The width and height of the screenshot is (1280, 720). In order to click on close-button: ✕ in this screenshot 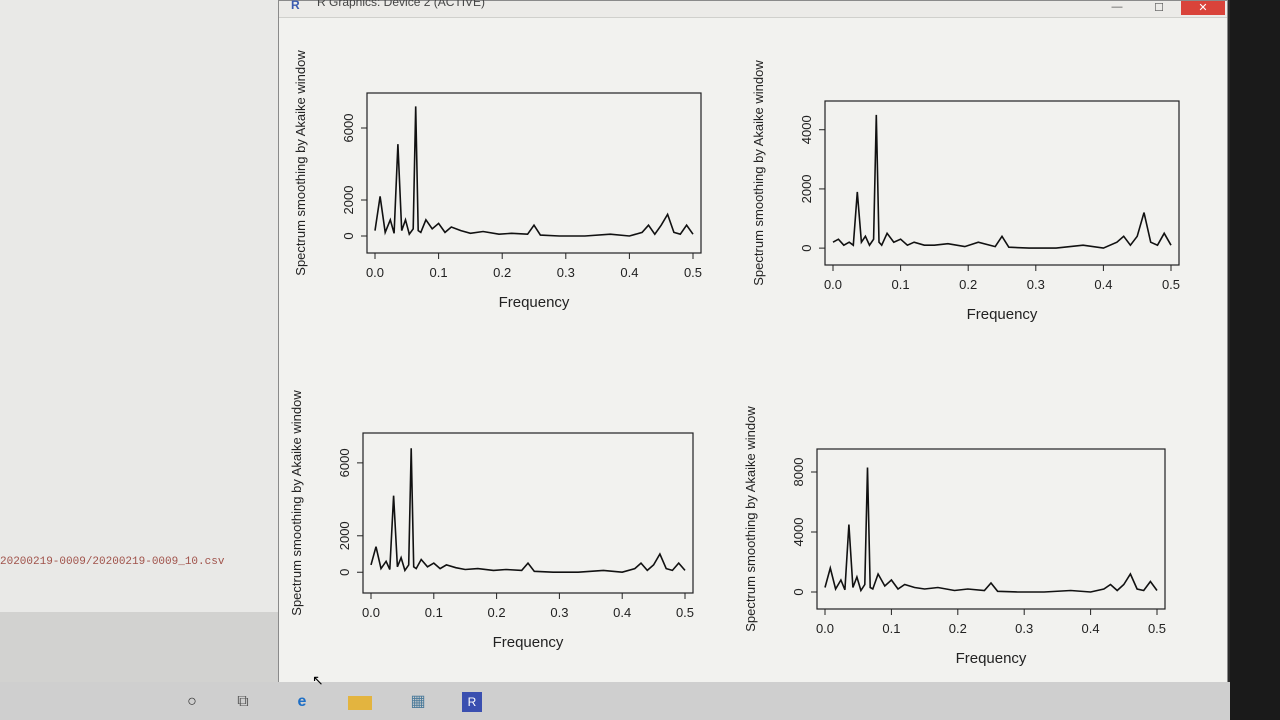, I will do `click(1203, 8)`.